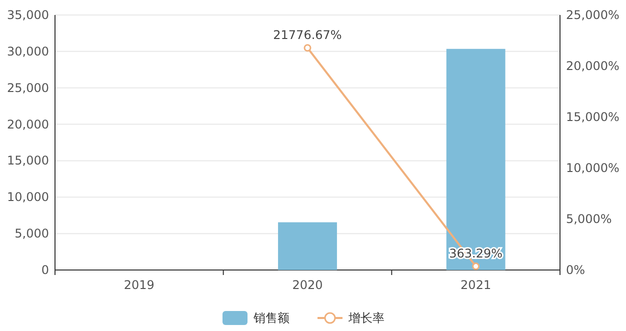 The height and width of the screenshot is (331, 626). Describe the element at coordinates (28, 161) in the screenshot. I see `y-tick-label: 15,000` at that location.